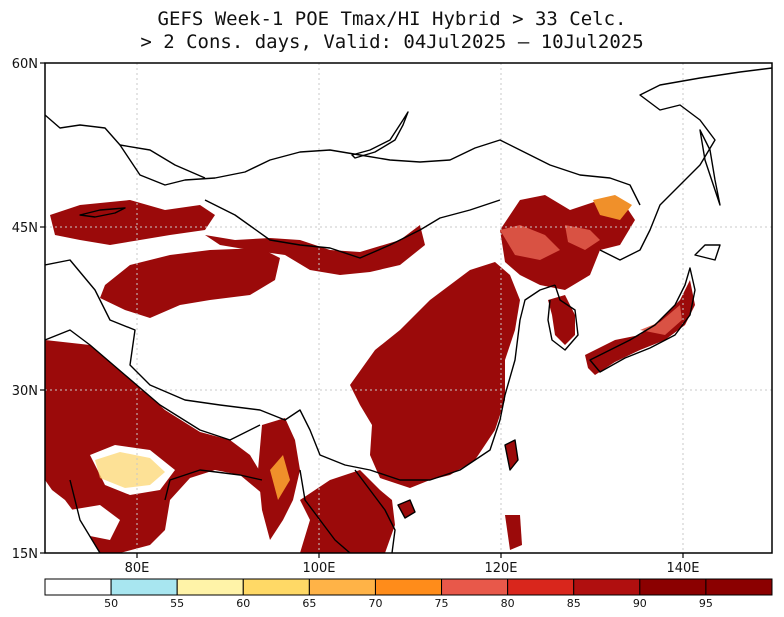 The width and height of the screenshot is (784, 617). What do you see at coordinates (309, 603) in the screenshot?
I see `colorbar-label: 65` at bounding box center [309, 603].